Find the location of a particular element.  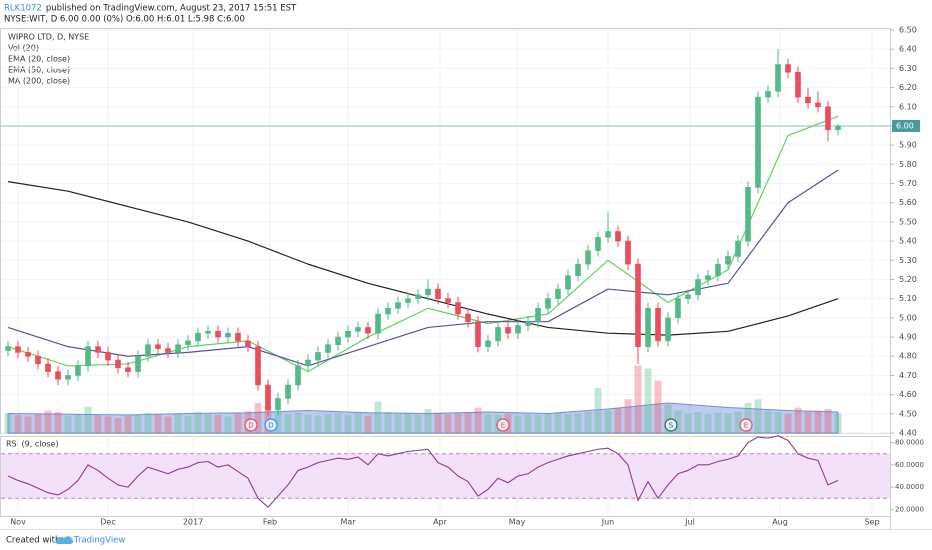

legend-volume: Vol (20) is located at coordinates (23, 48).